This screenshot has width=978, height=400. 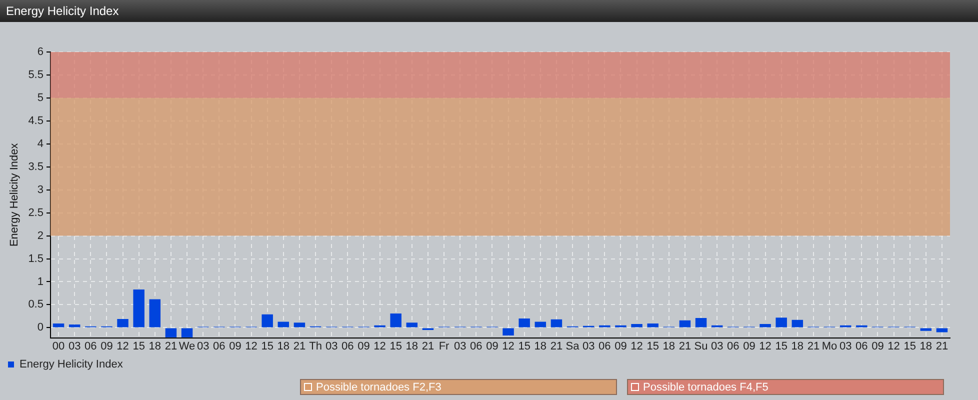 I want to click on y-tick-label: 3.5, so click(x=36, y=166).